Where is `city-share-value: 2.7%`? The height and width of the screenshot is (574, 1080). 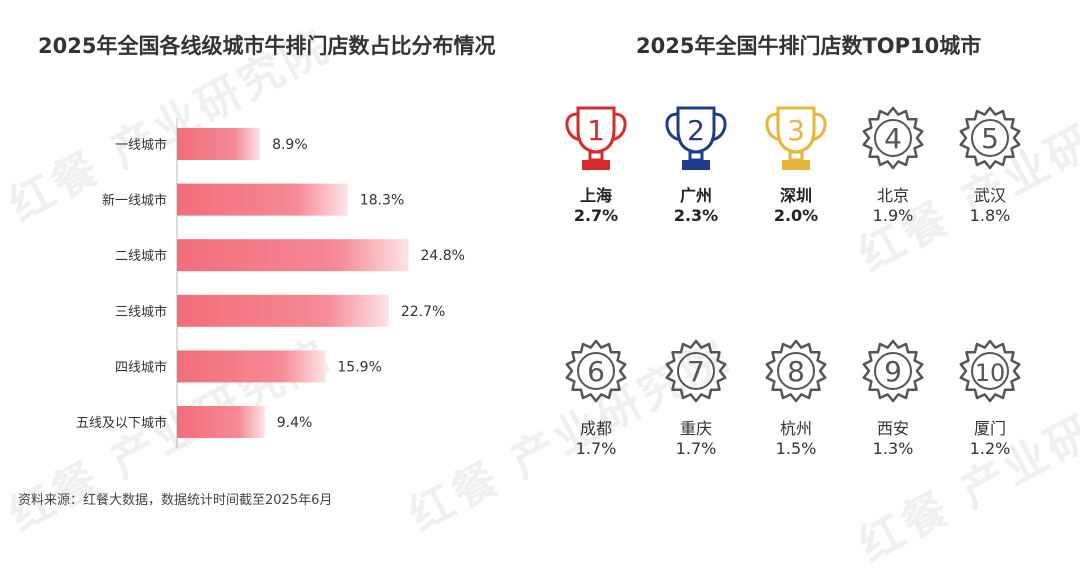
city-share-value: 2.7% is located at coordinates (596, 215).